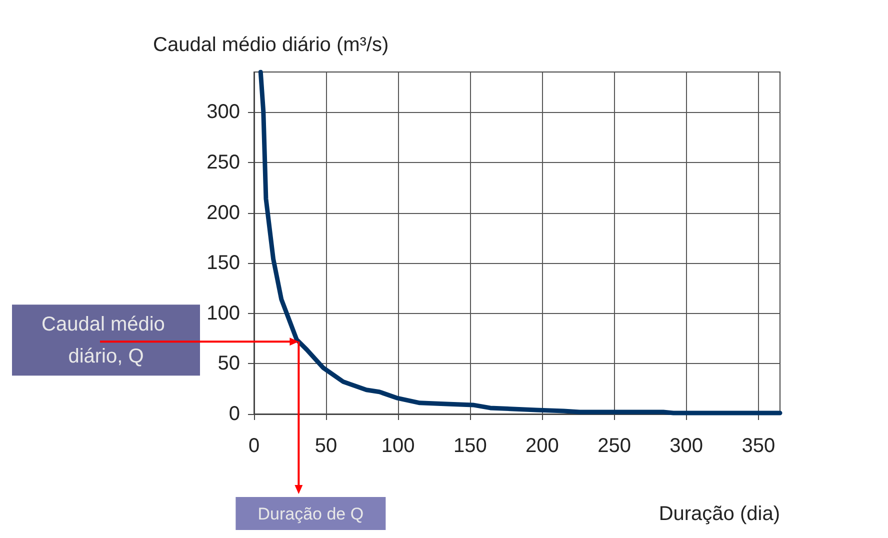  What do you see at coordinates (542, 446) in the screenshot?
I see `x-tick-label: 200` at bounding box center [542, 446].